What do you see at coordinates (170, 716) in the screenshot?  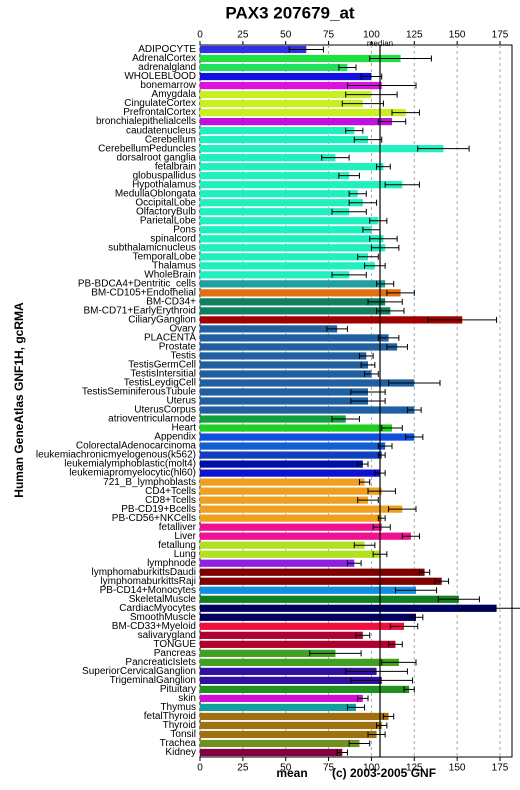 I see `y-tick-label: fetalThyroid` at bounding box center [170, 716].